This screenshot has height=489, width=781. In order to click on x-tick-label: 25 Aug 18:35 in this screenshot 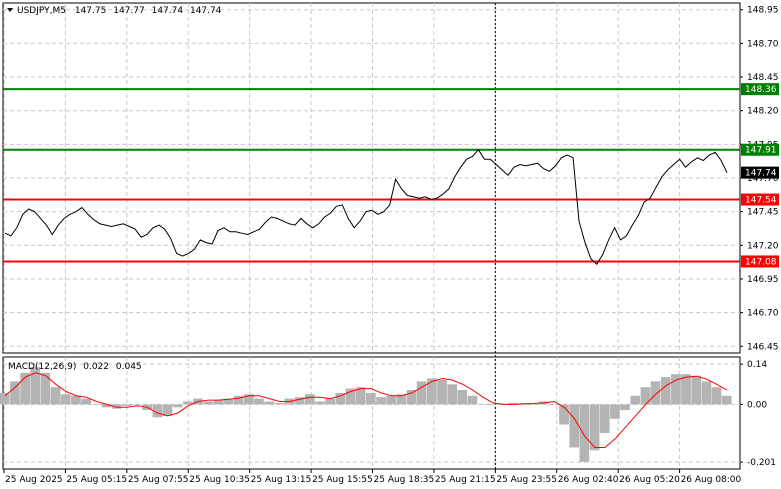, I will do `click(404, 480)`.